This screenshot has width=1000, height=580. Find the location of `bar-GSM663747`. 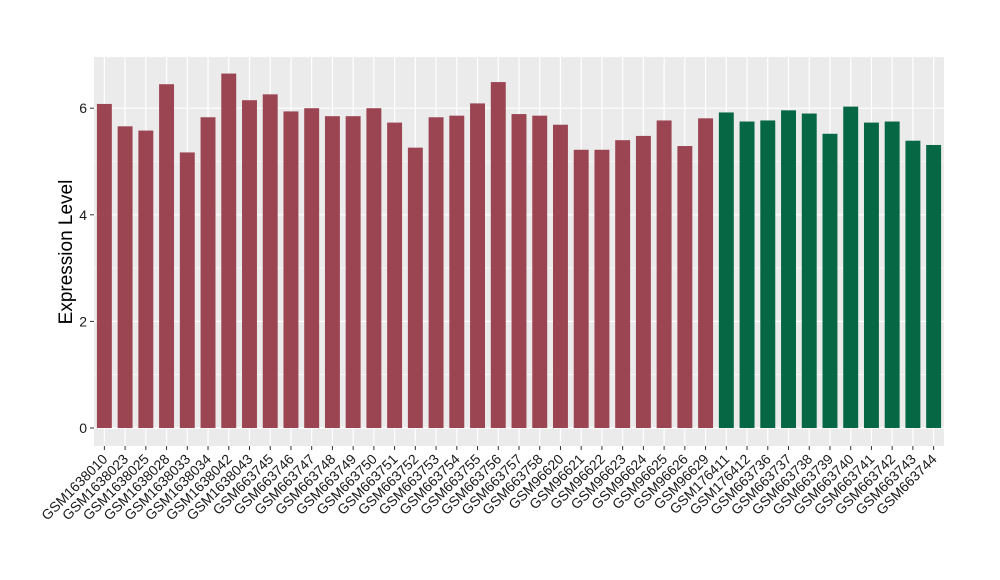

bar-GSM663747 is located at coordinates (312, 268).